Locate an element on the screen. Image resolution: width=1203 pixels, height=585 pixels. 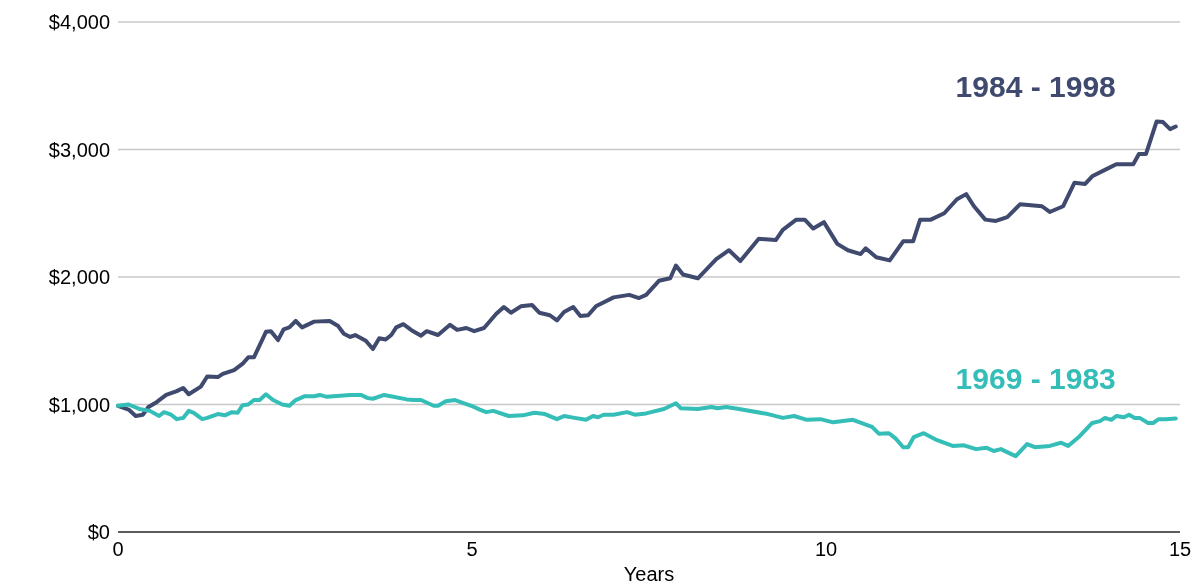
y-tick-label: $4,000 is located at coordinates (79, 22).